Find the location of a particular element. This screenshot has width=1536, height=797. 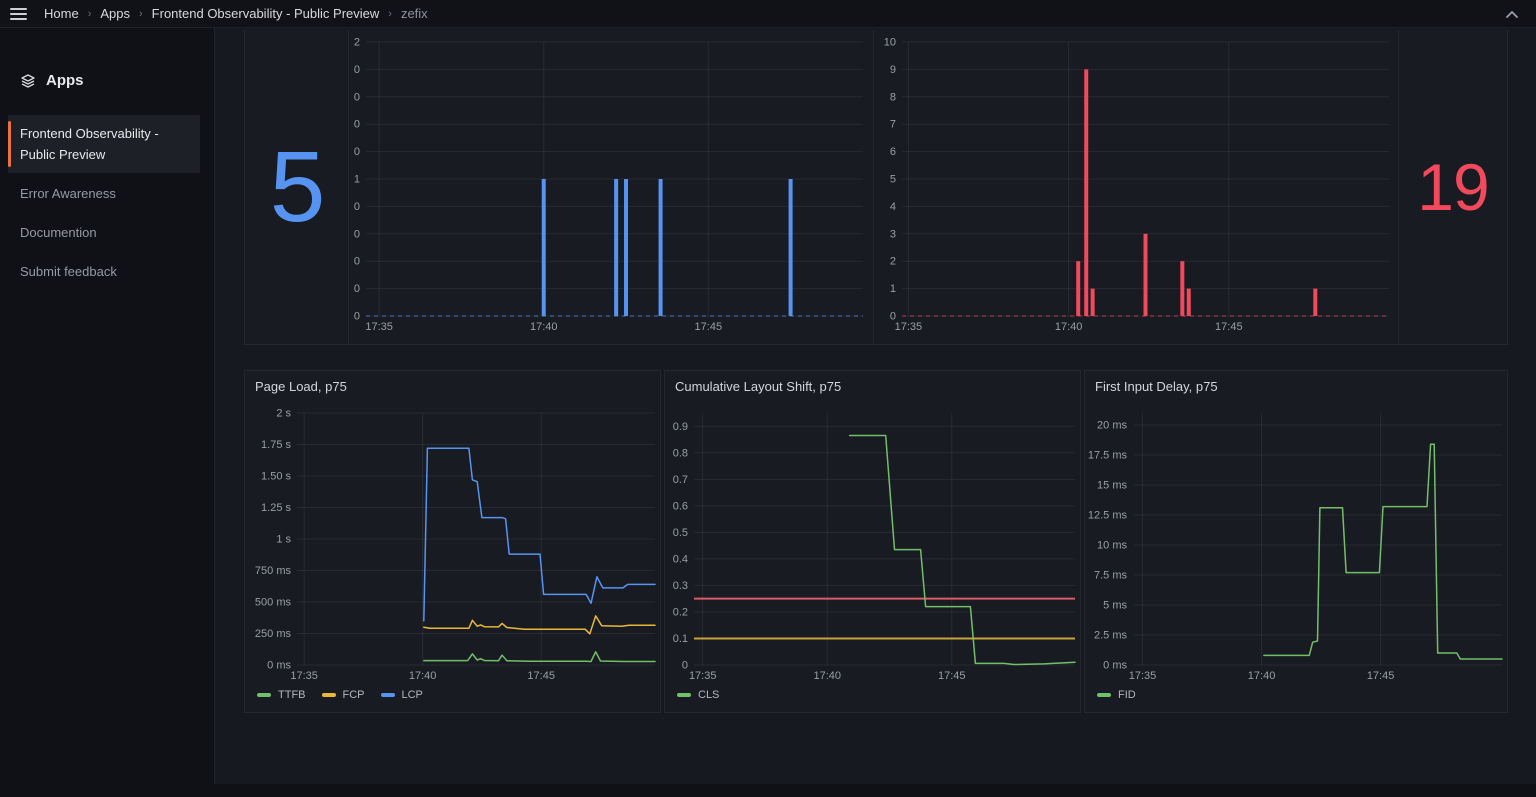

sessions-chart: 17:35 17:40 17:45 2 0 0 0 0 1 0 0 0 0 0 is located at coordinates (611, 187).